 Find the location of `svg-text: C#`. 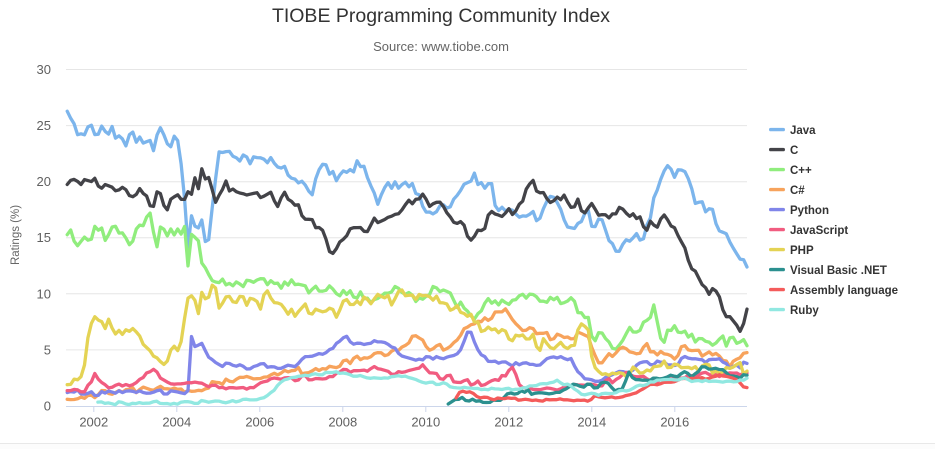

svg-text: C# is located at coordinates (797, 191).